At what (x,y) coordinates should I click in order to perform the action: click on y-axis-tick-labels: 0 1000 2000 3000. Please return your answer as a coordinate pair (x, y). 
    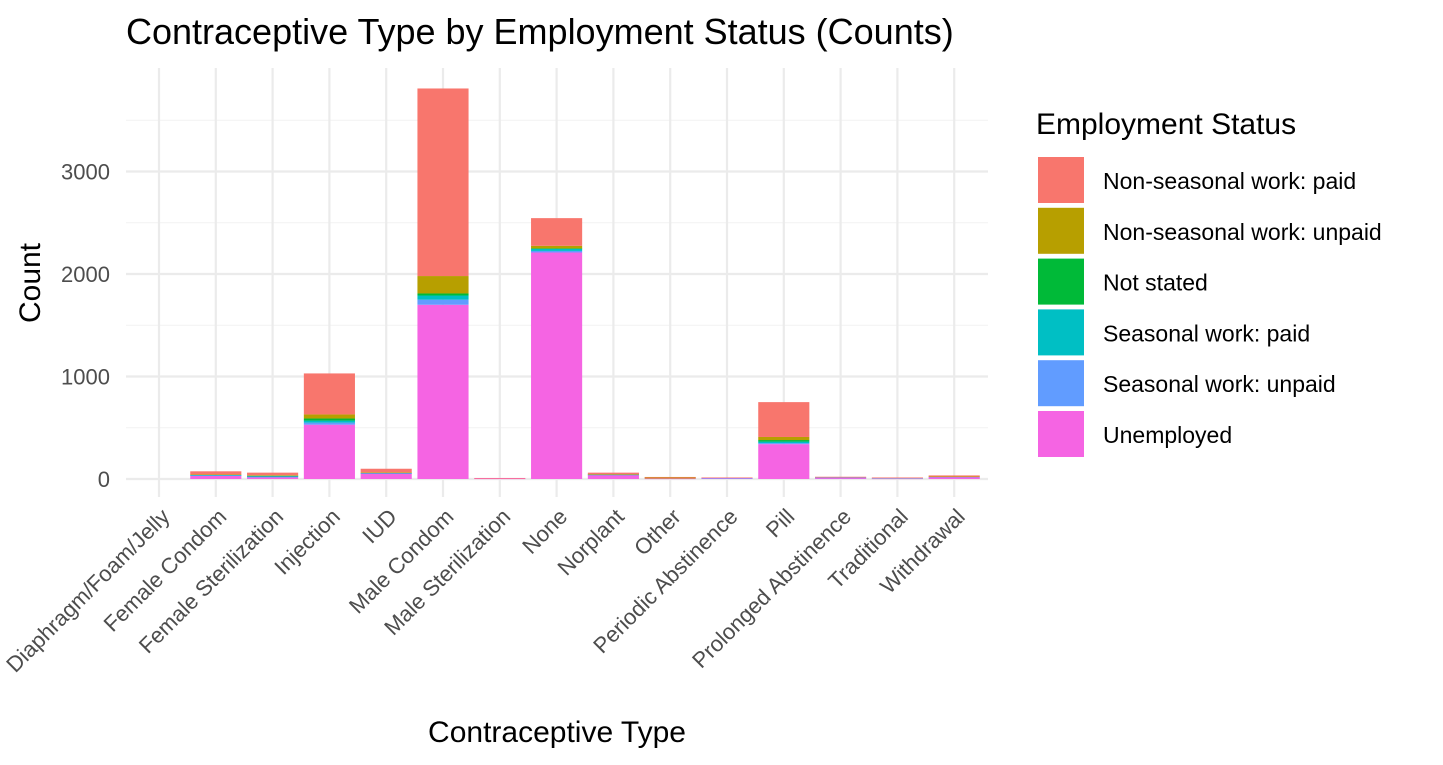
    Looking at the image, I should click on (85, 326).